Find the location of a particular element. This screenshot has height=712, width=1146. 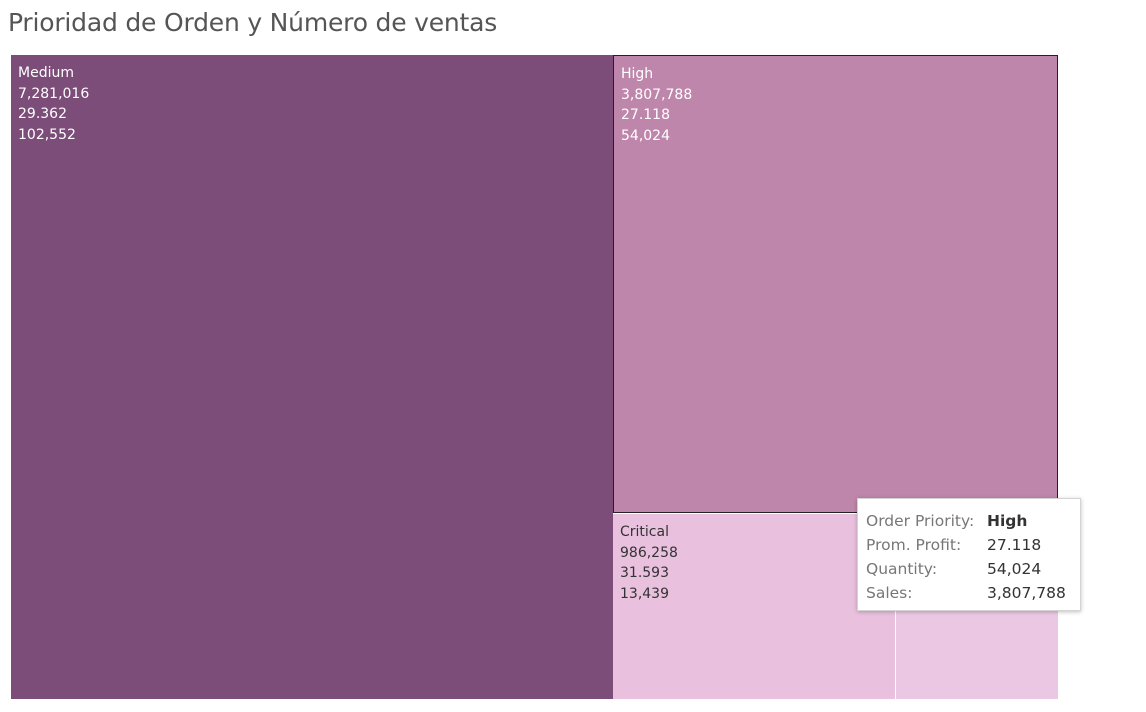

tile-labels: Critical 986,258 31.593 13,439 is located at coordinates (649, 563).